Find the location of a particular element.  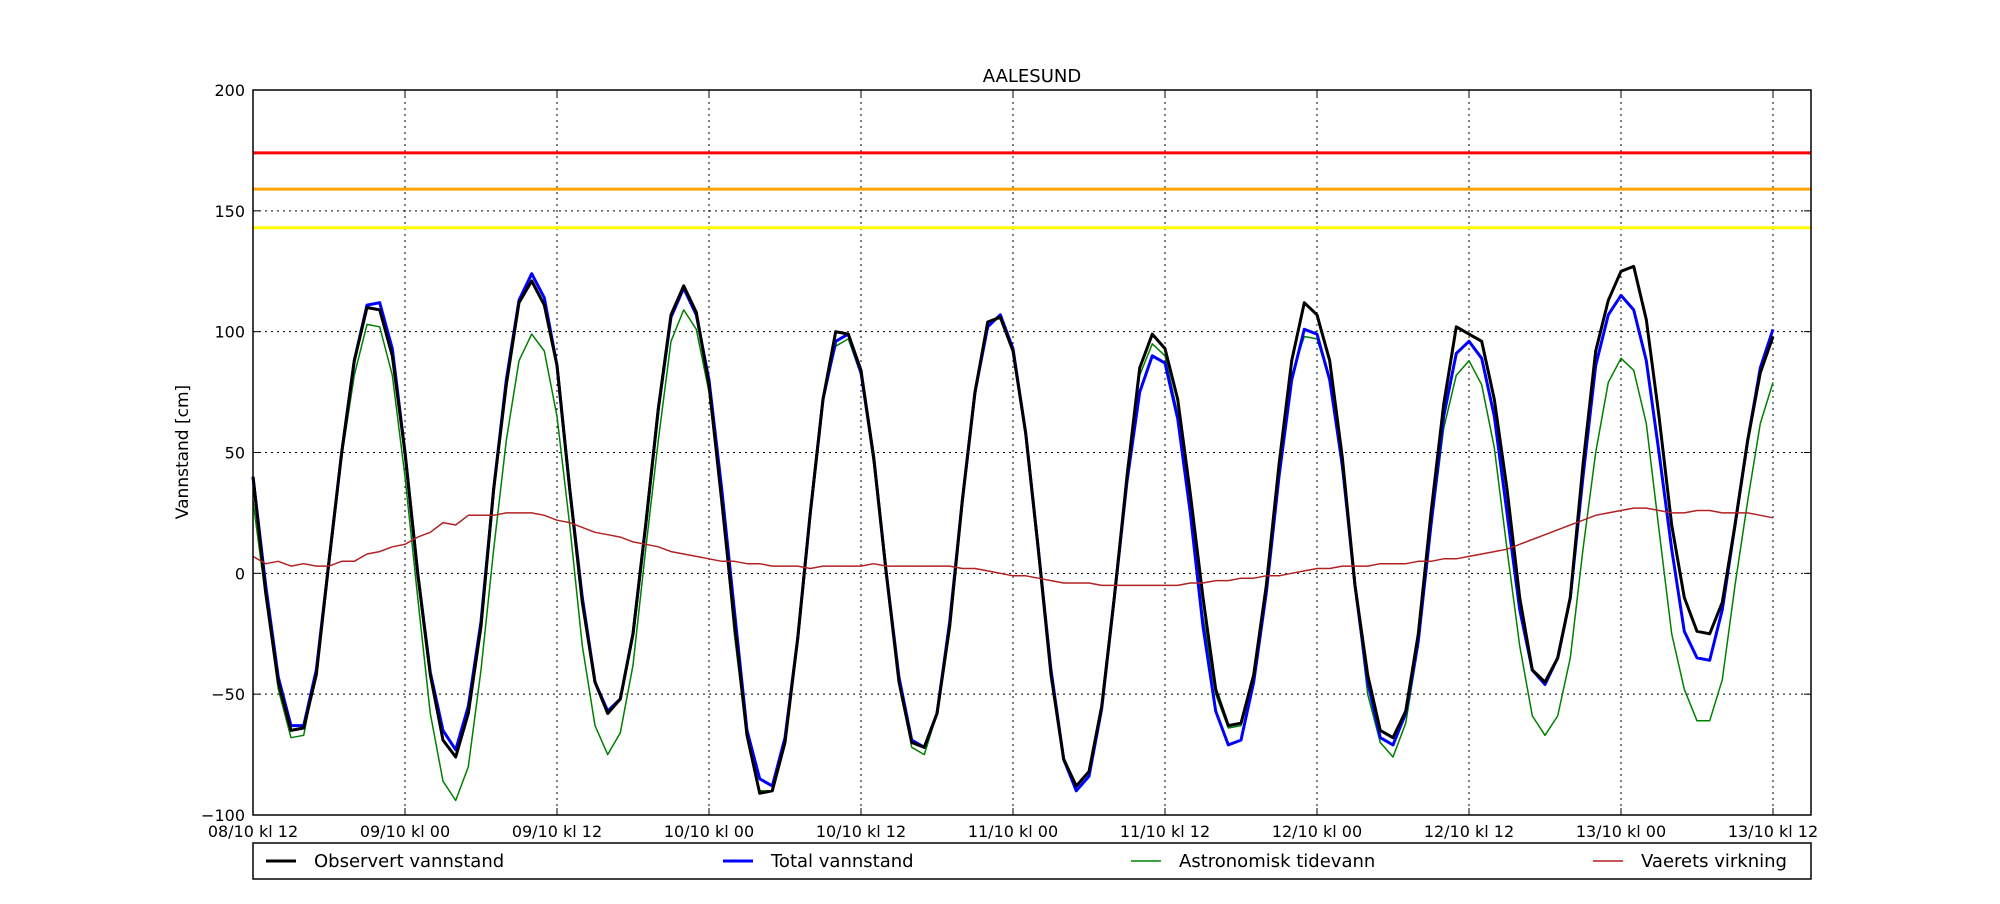

legend-box is located at coordinates (1032, 861).